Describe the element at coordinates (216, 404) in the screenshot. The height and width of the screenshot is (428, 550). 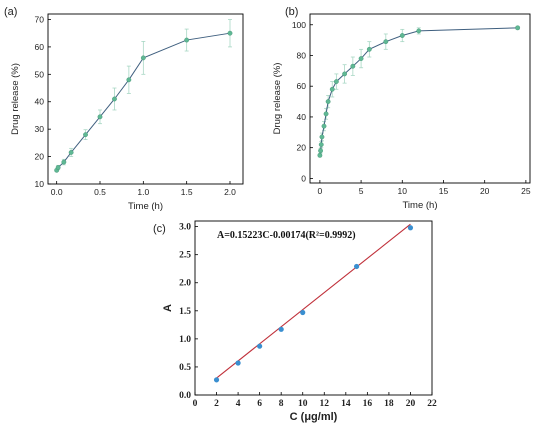
I see `x-tick-label: 2` at that location.